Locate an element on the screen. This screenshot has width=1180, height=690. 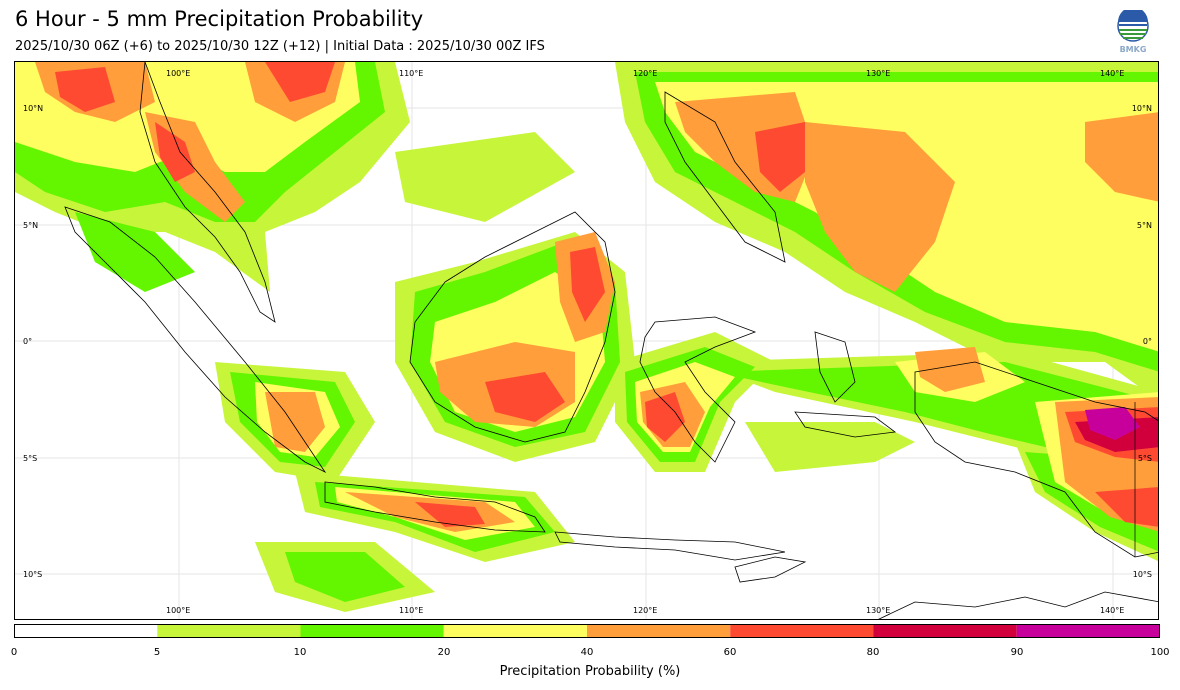
colorbar-tick-40: 40 is located at coordinates (587, 652).